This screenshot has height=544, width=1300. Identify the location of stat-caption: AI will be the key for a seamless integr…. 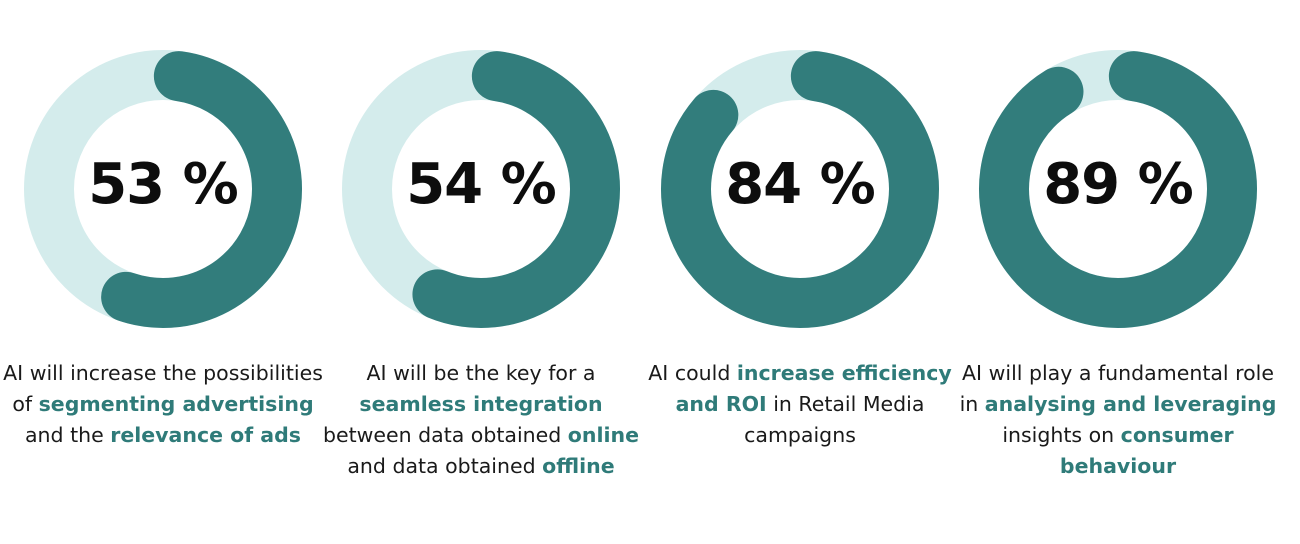
(481, 420).